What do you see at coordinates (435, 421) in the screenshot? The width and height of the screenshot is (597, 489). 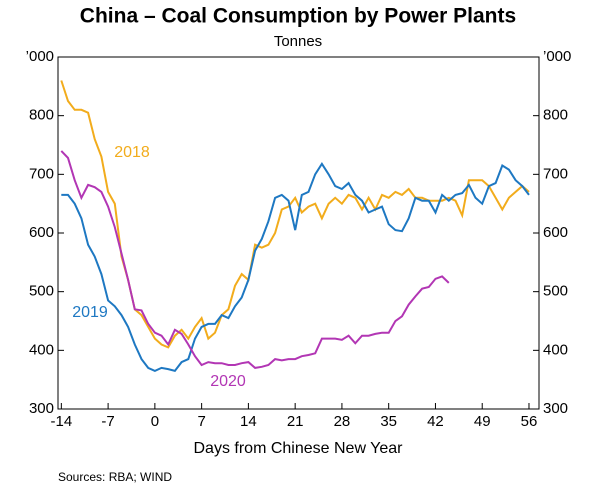 I see `x-tick-label: 42` at bounding box center [435, 421].